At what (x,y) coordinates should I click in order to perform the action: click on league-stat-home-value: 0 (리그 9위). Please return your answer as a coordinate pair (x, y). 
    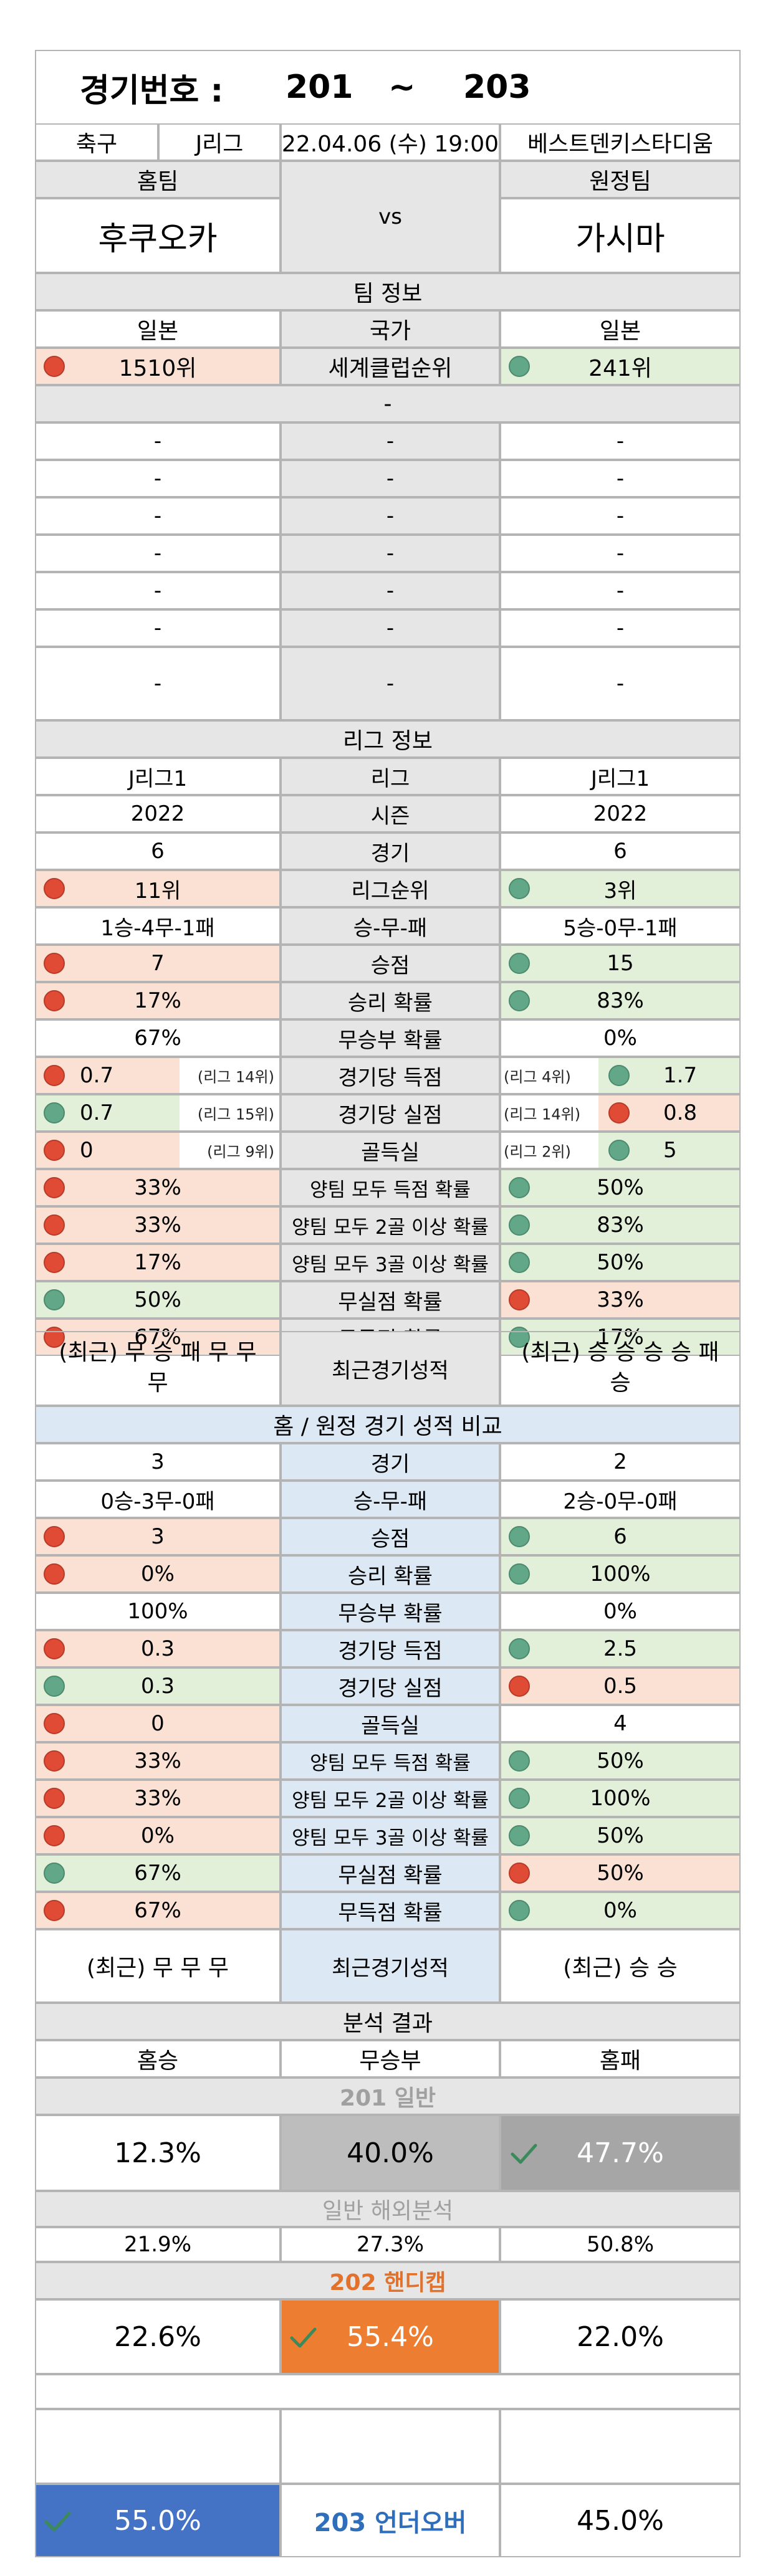
    Looking at the image, I should click on (158, 1151).